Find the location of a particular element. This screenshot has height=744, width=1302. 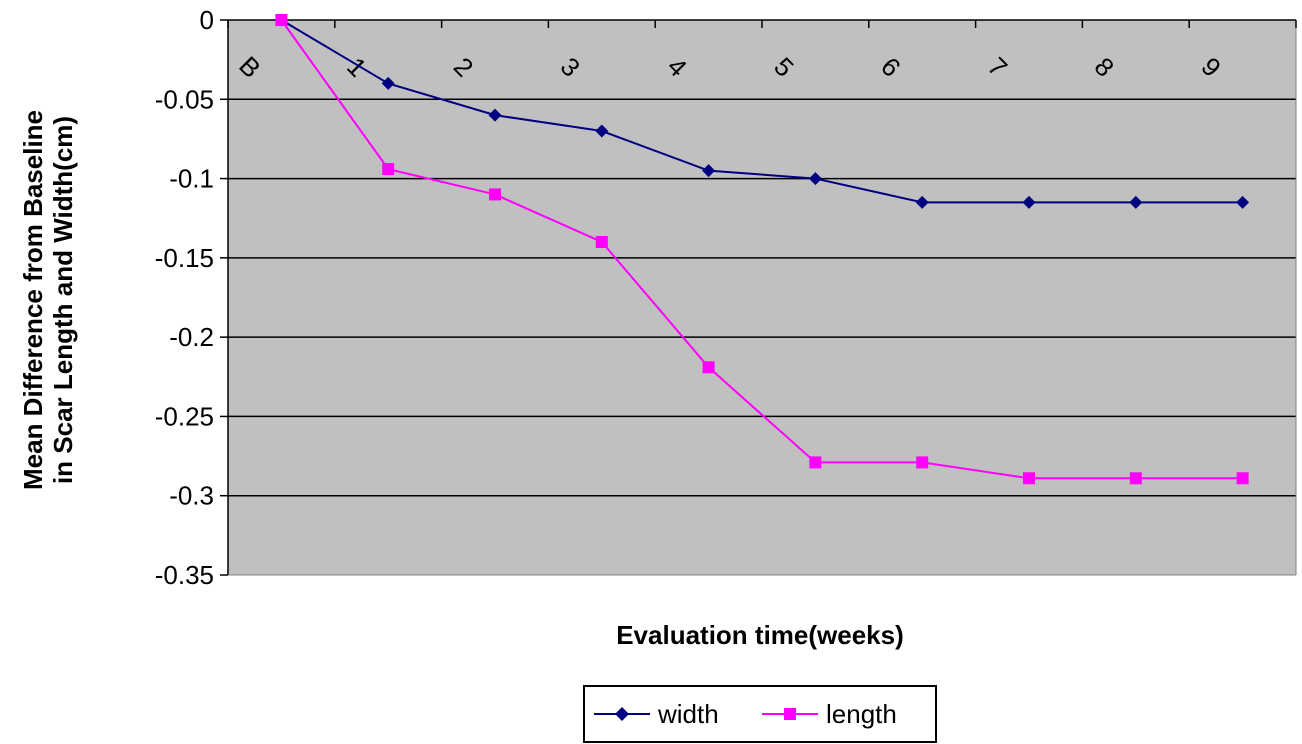

y-tick-label: -0.2 is located at coordinates (191, 337).